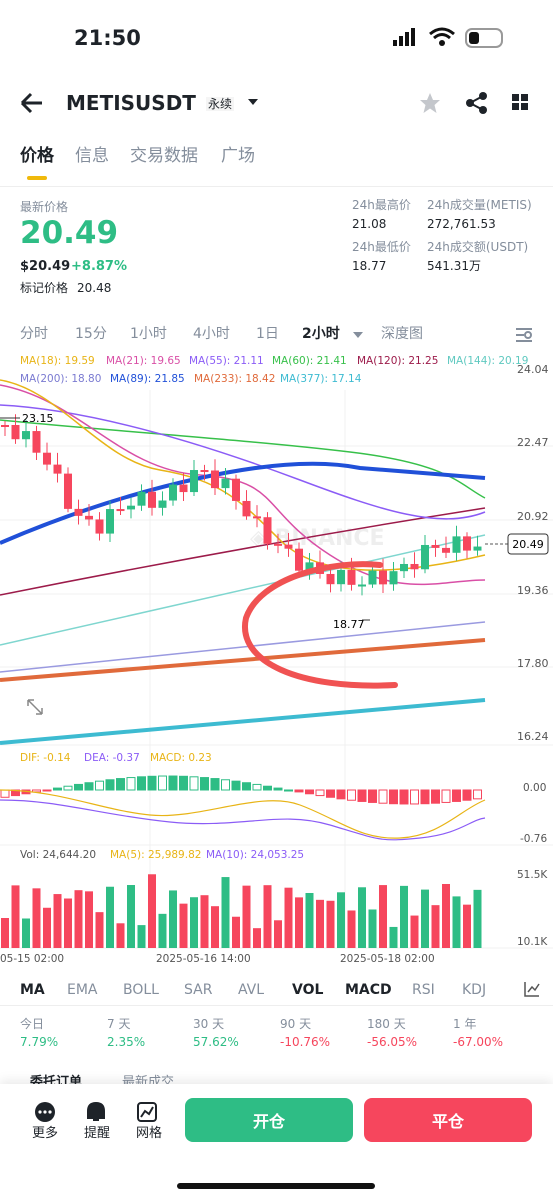  What do you see at coordinates (148, 334) in the screenshot?
I see `interval: 1小时` at bounding box center [148, 334].